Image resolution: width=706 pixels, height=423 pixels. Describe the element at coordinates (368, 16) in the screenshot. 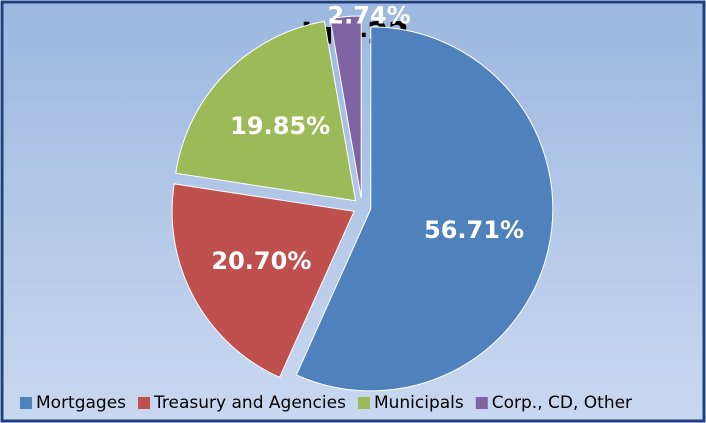

I see `data-label: 2.74%` at that location.